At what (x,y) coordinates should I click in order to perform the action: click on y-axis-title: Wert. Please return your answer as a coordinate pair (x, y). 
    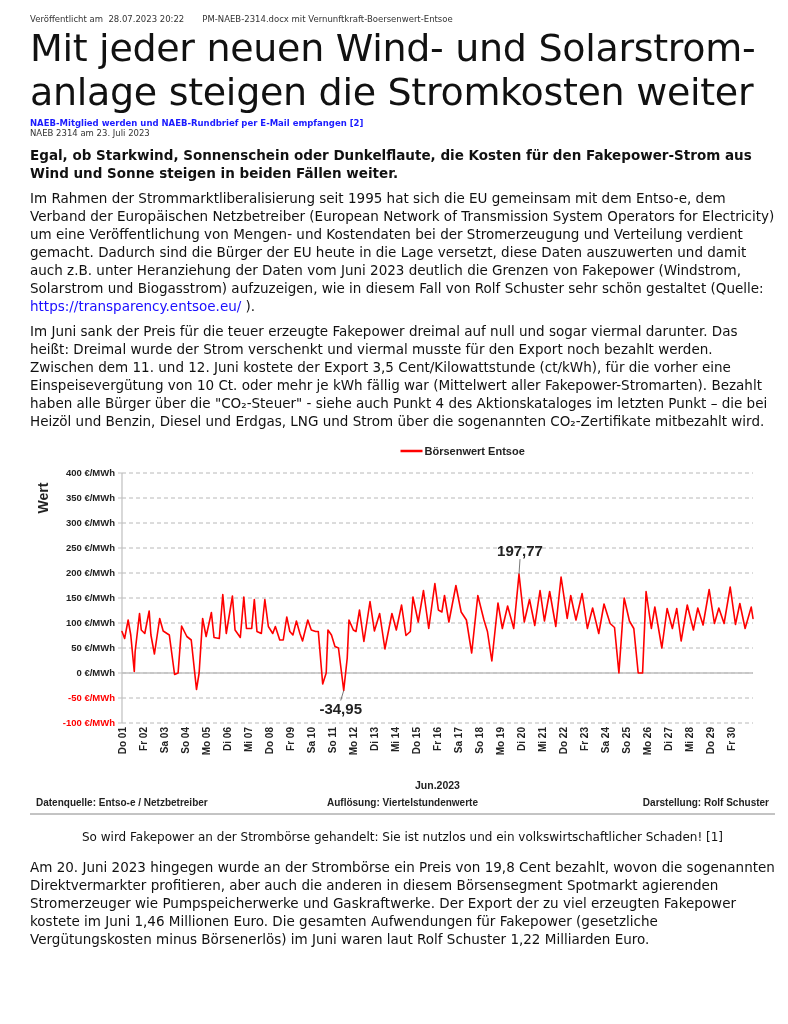
    Looking at the image, I should click on (43, 498).